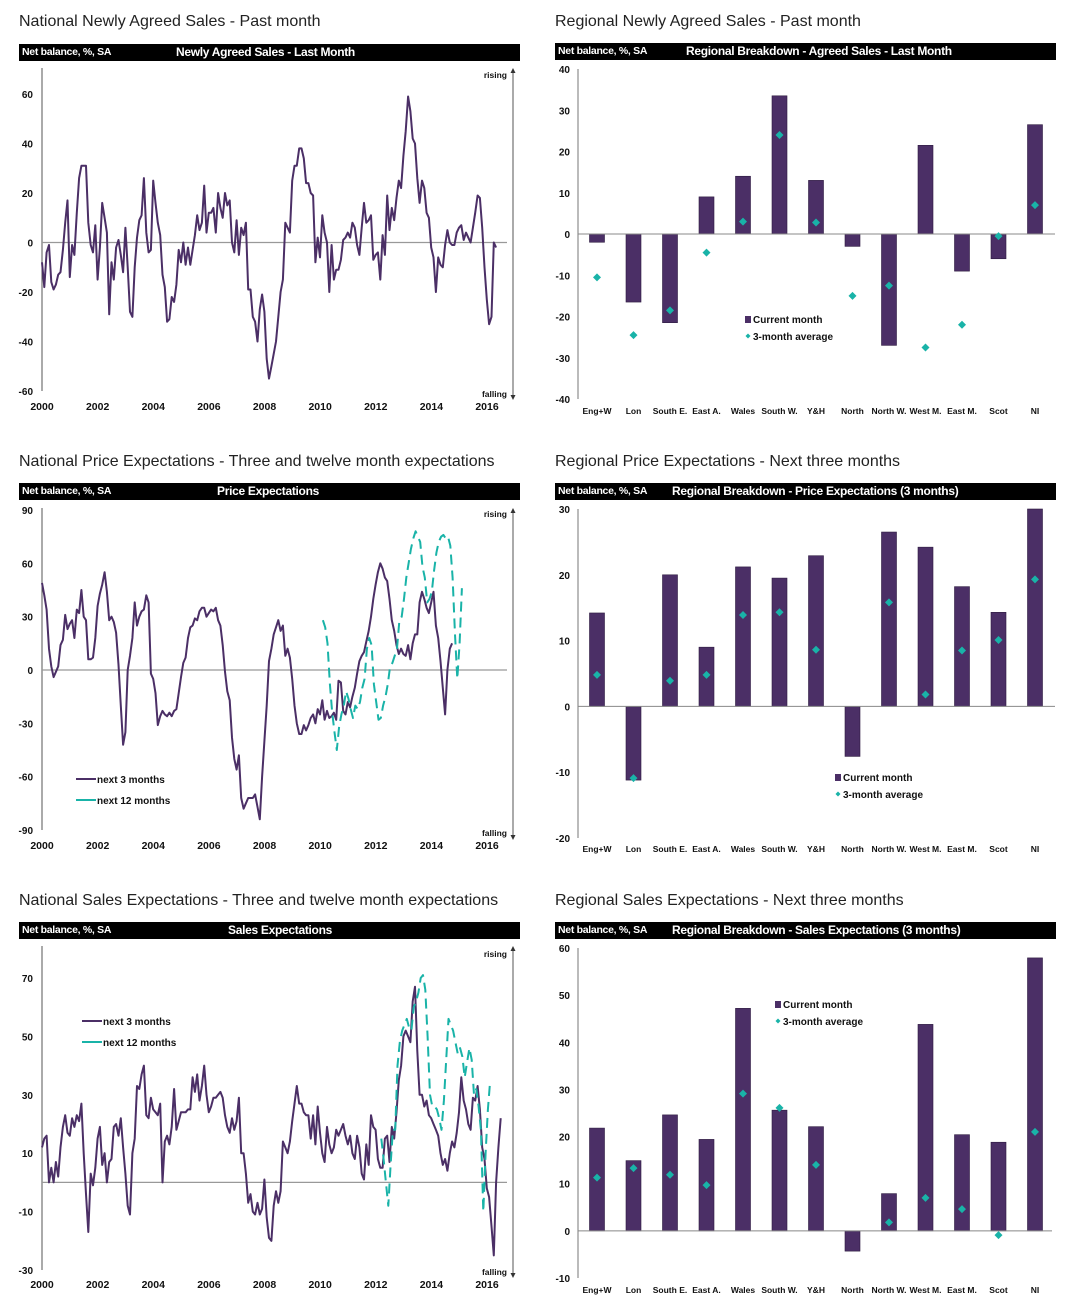  I want to click on x-tick-label: 2004, so click(154, 407).